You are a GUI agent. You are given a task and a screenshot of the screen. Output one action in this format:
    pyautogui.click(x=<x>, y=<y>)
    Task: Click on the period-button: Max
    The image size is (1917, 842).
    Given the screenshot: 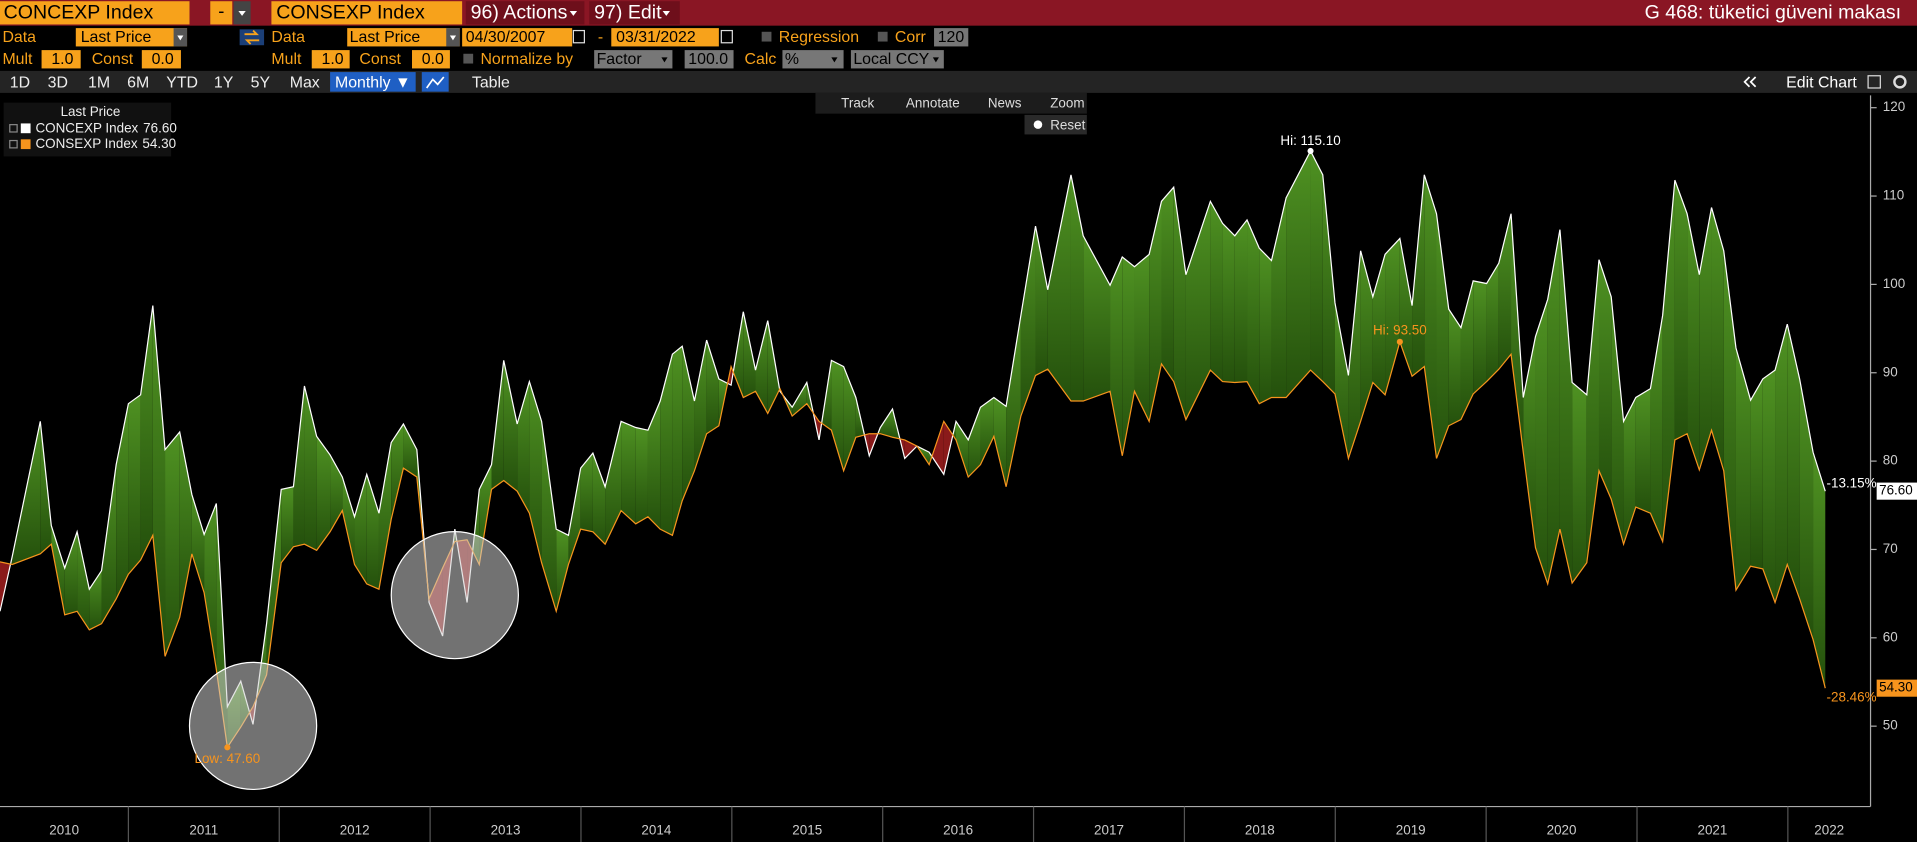 What is the action you would take?
    pyautogui.click(x=305, y=82)
    